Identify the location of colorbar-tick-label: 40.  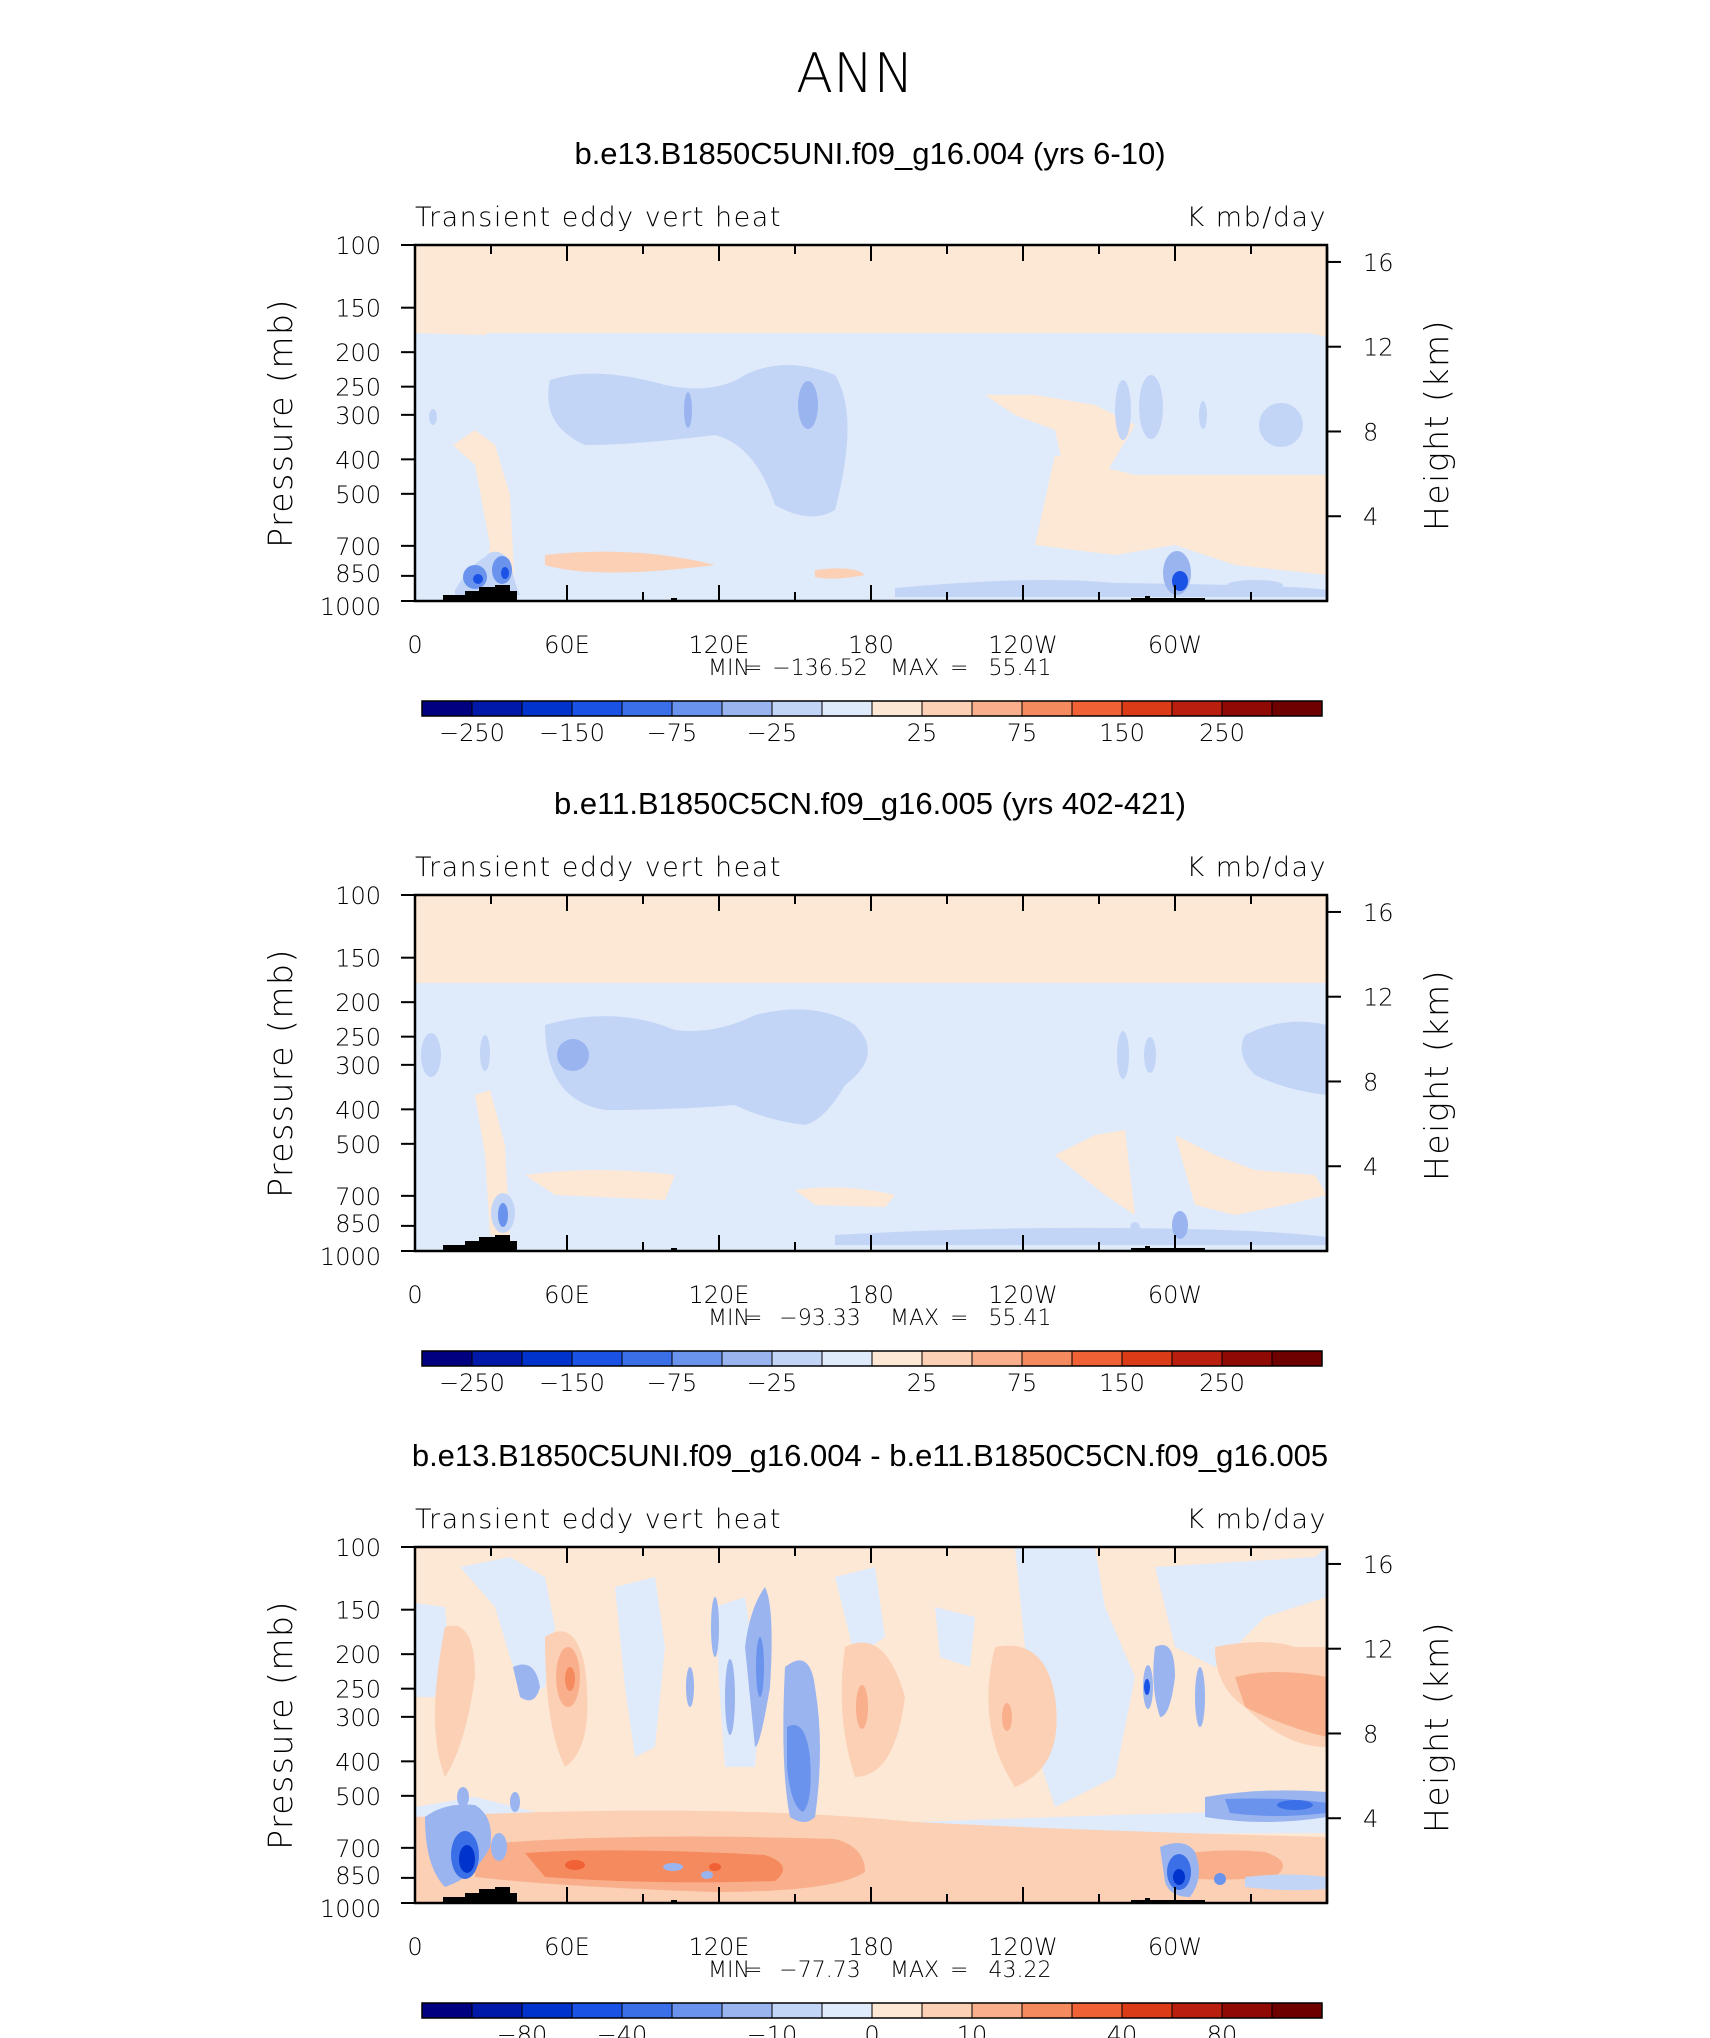
(1122, 2029).